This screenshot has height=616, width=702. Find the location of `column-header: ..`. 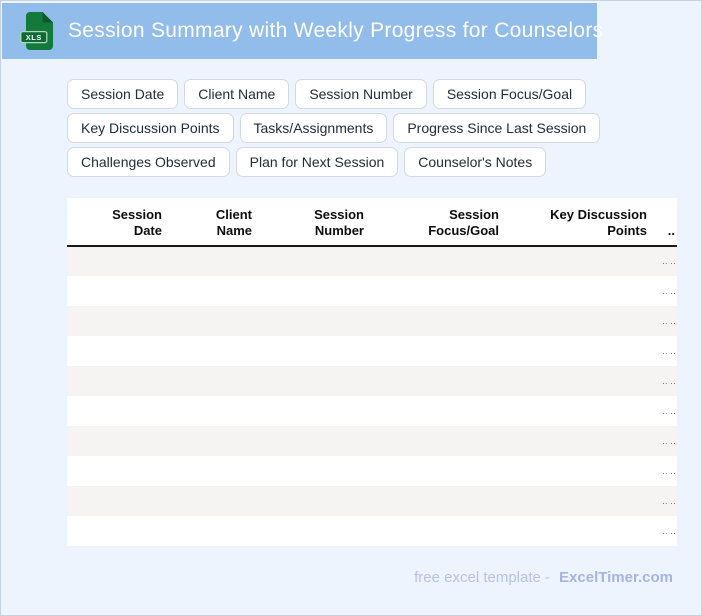

column-header: .. is located at coordinates (668, 222).